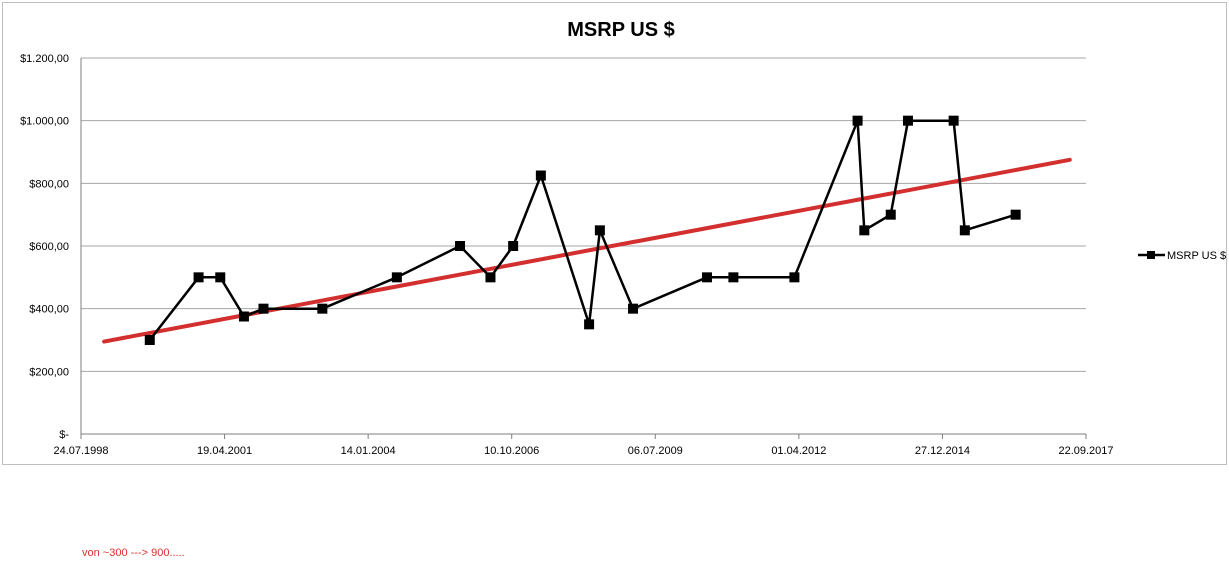  What do you see at coordinates (1196, 256) in the screenshot?
I see `legend-label: MSRP US $` at bounding box center [1196, 256].